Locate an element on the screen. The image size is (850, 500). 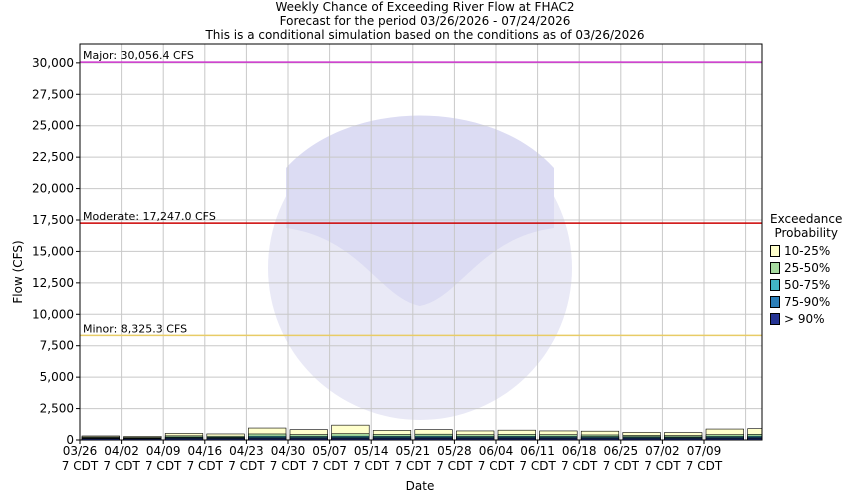
y-tick-label: 27,500 is located at coordinates (53, 94).